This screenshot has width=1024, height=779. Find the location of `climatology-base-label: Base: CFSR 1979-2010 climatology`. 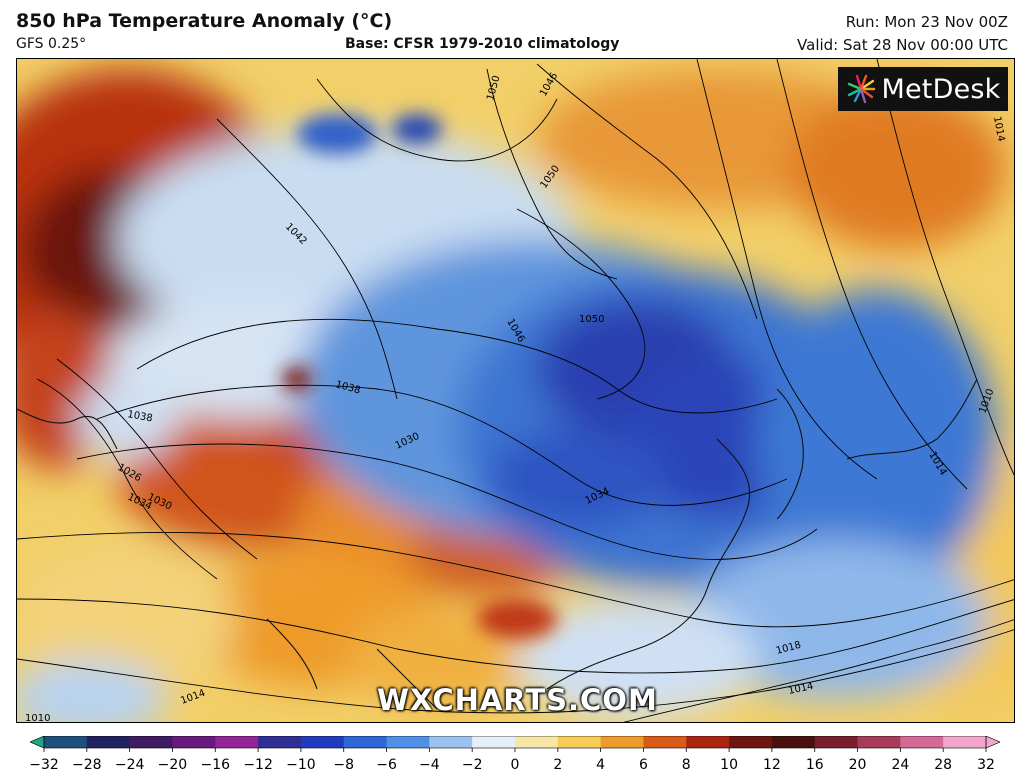

climatology-base-label: Base: CFSR 1979-2010 climatology is located at coordinates (482, 44).